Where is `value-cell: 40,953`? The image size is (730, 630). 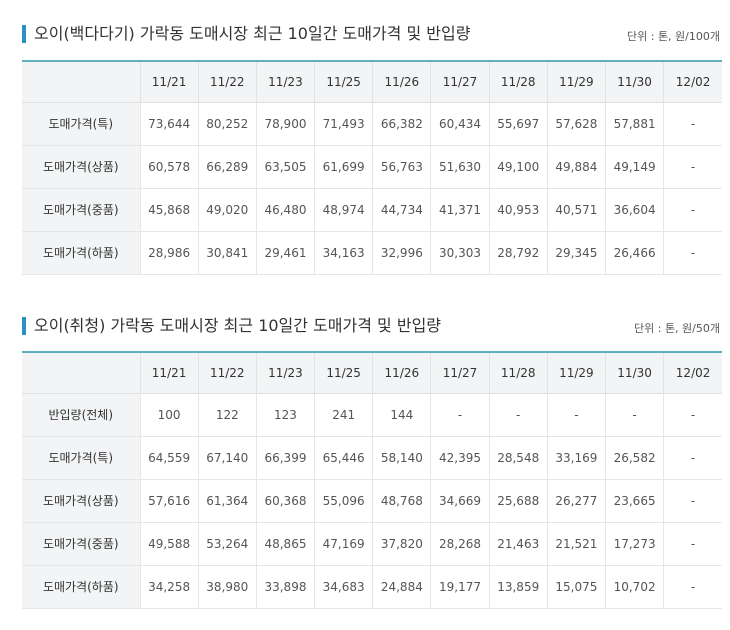
value-cell: 40,953 is located at coordinates (518, 210).